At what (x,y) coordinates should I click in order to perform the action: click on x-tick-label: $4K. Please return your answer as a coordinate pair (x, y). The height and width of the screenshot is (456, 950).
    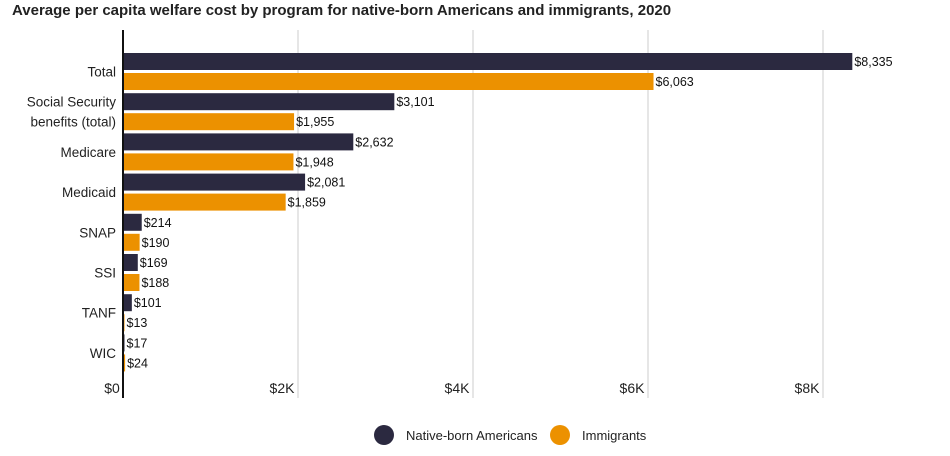
    Looking at the image, I should click on (458, 388).